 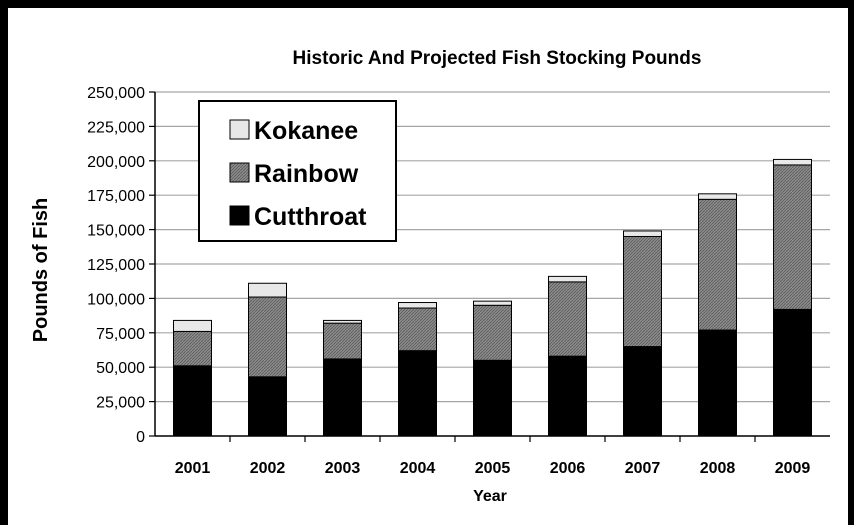 I want to click on y-tick-label: 175,000, so click(x=116, y=196).